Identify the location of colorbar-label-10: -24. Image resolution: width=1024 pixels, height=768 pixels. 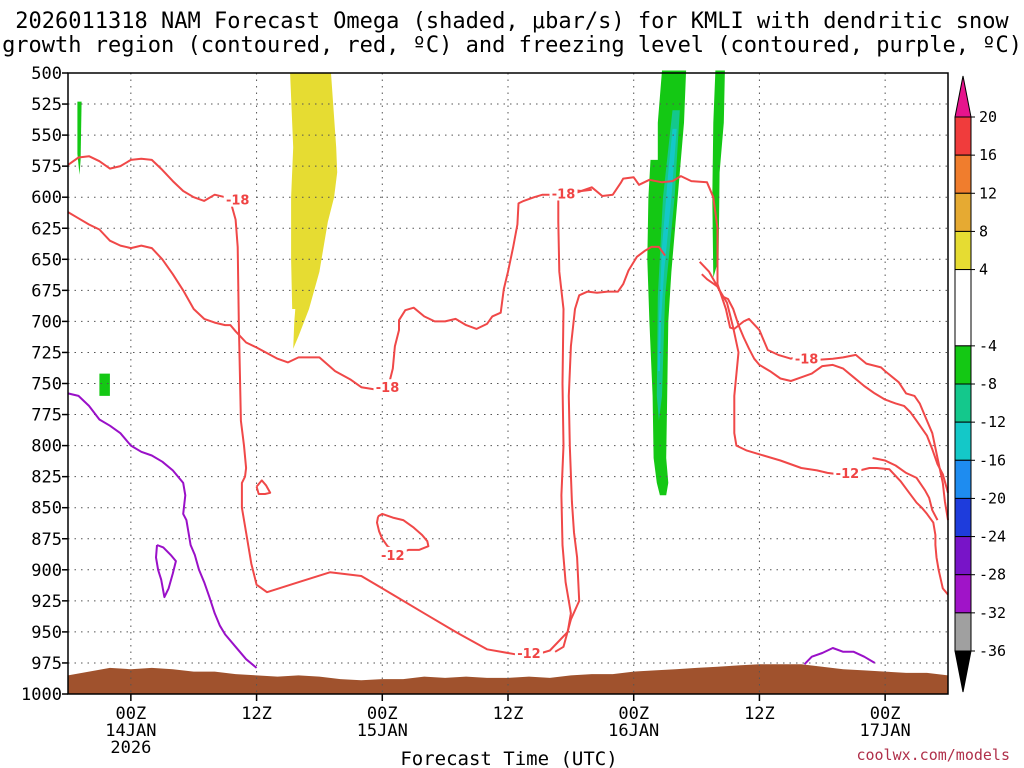
(992, 537).